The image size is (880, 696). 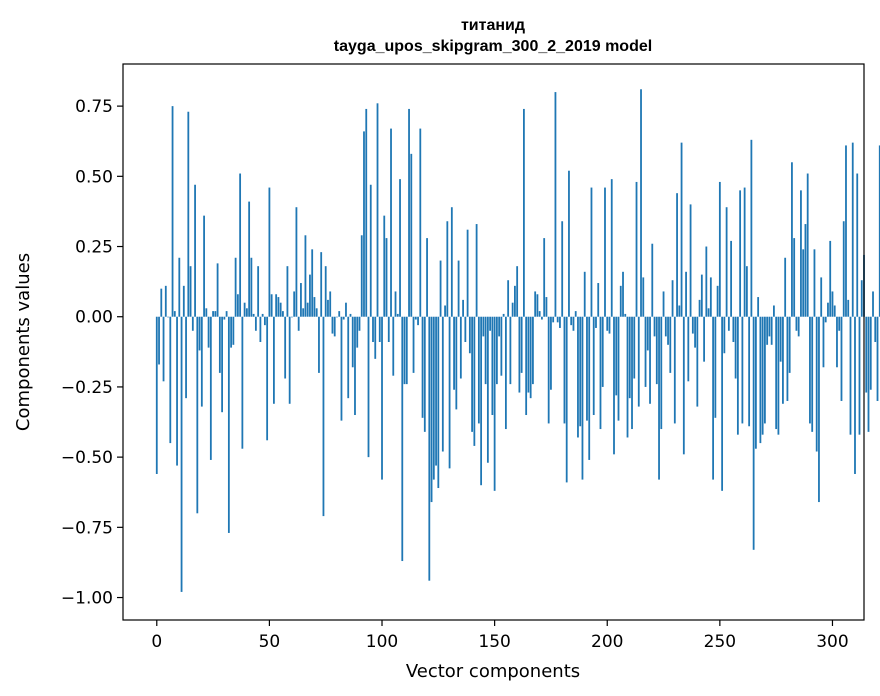 I want to click on y-tick-label: −0.75, so click(x=87, y=528).